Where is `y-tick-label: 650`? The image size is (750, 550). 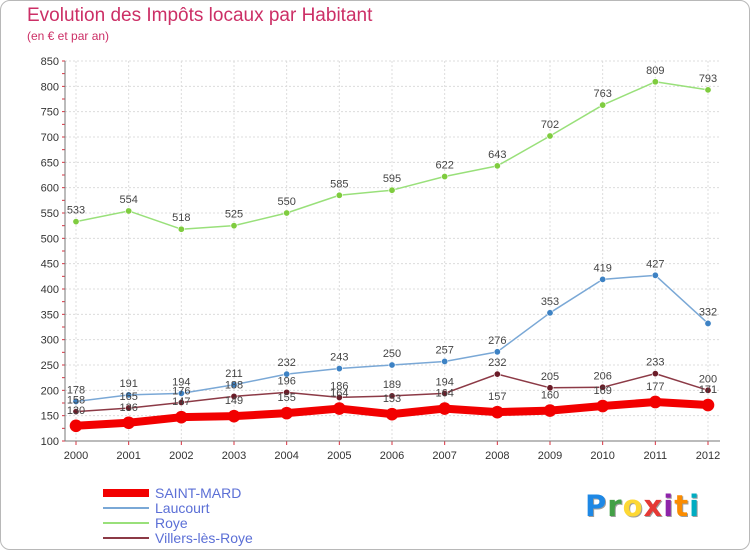
y-tick-label: 650 is located at coordinates (50, 163).